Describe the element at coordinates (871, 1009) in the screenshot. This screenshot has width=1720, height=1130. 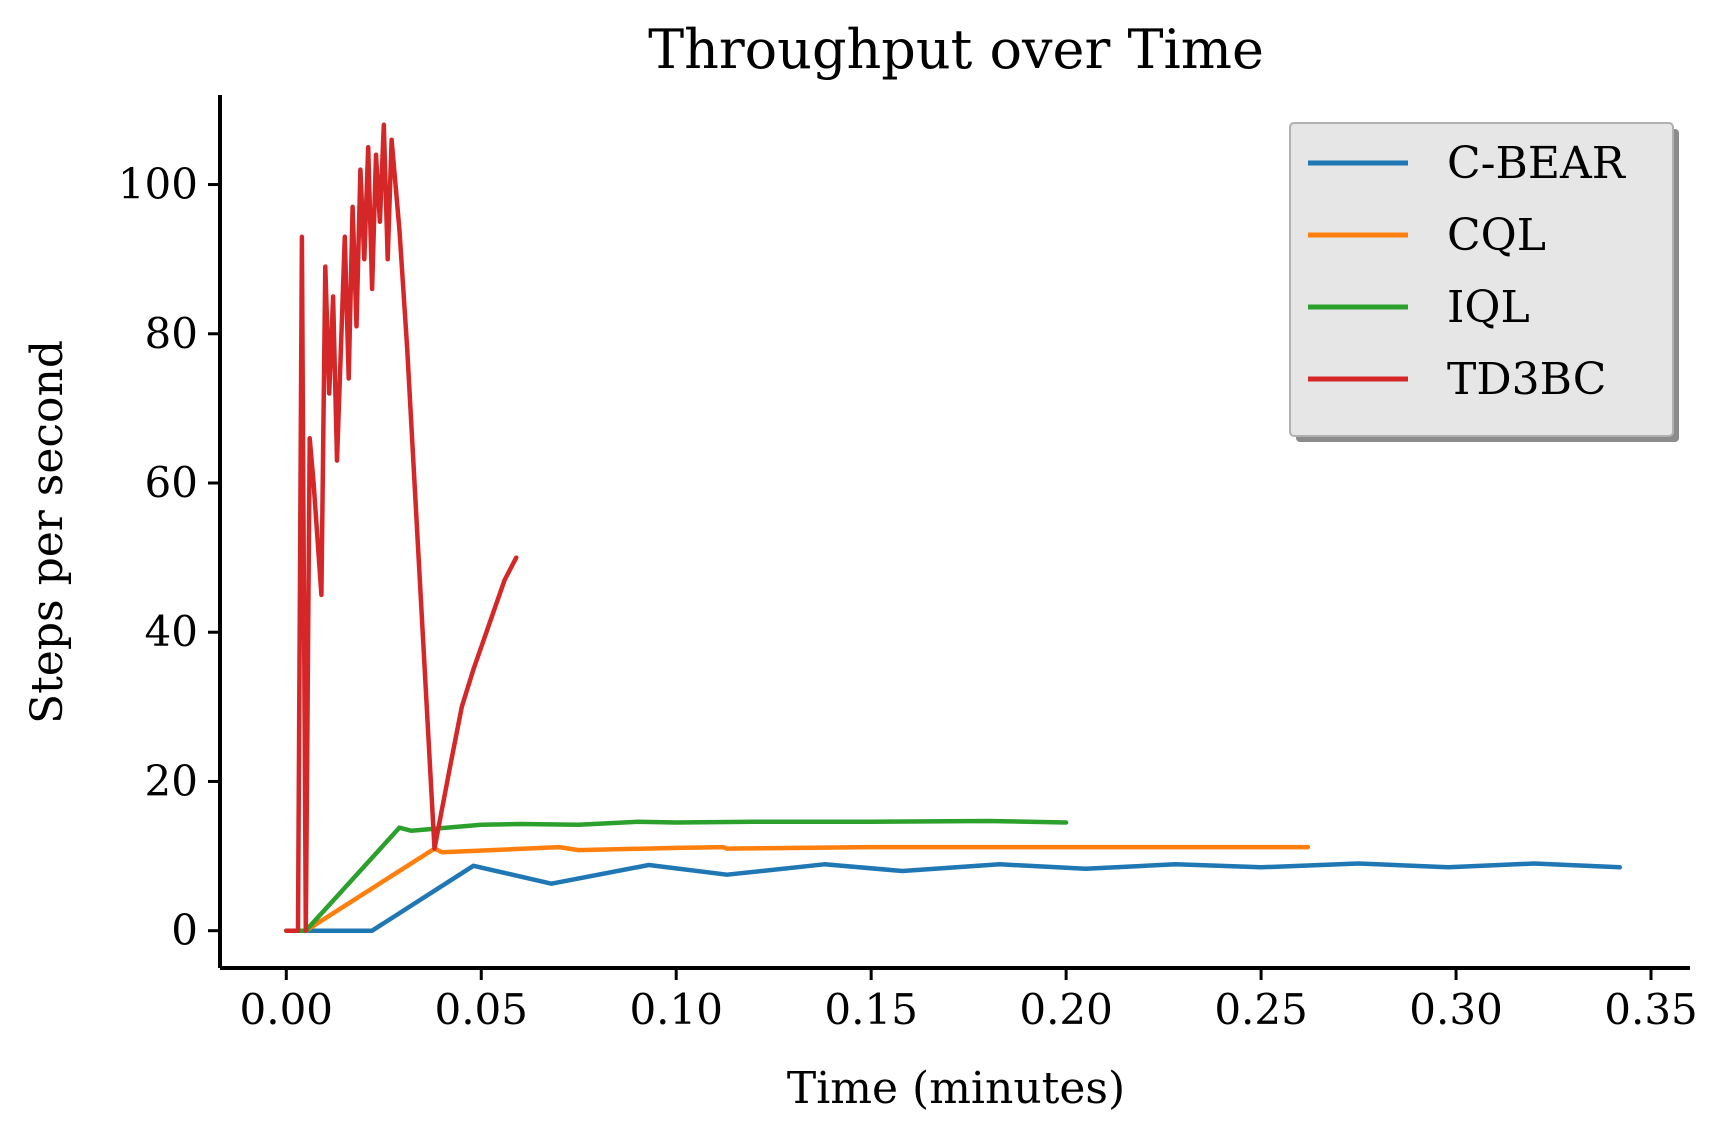
I see `x-tick-label: 0.15` at that location.